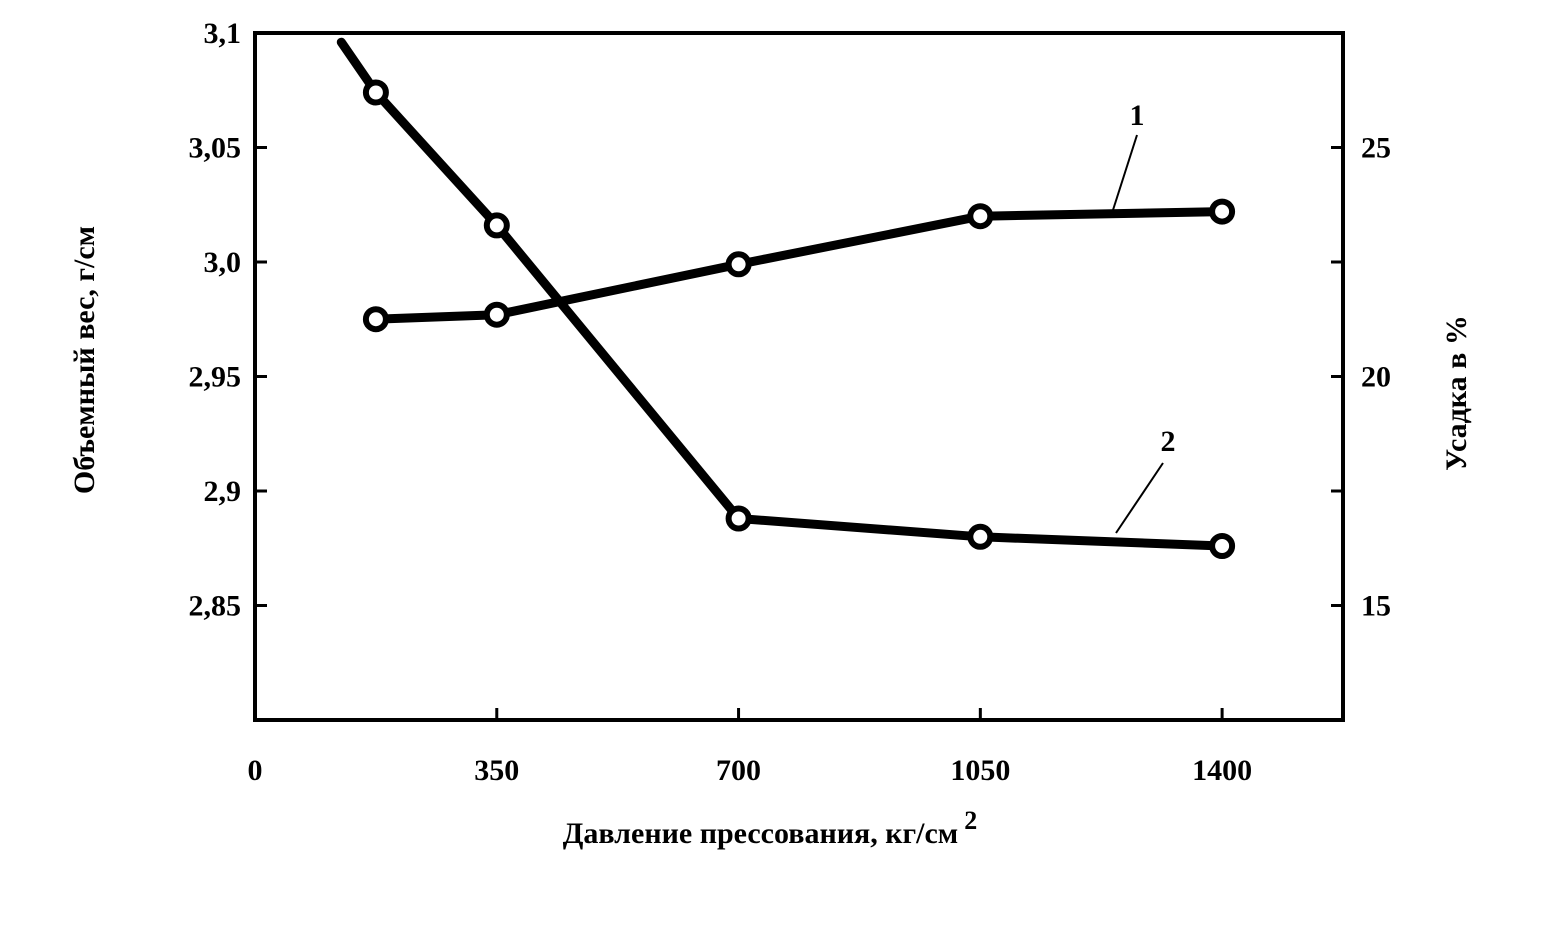  What do you see at coordinates (1376, 148) in the screenshot?
I see `y-right-tick-label: 25` at bounding box center [1376, 148].